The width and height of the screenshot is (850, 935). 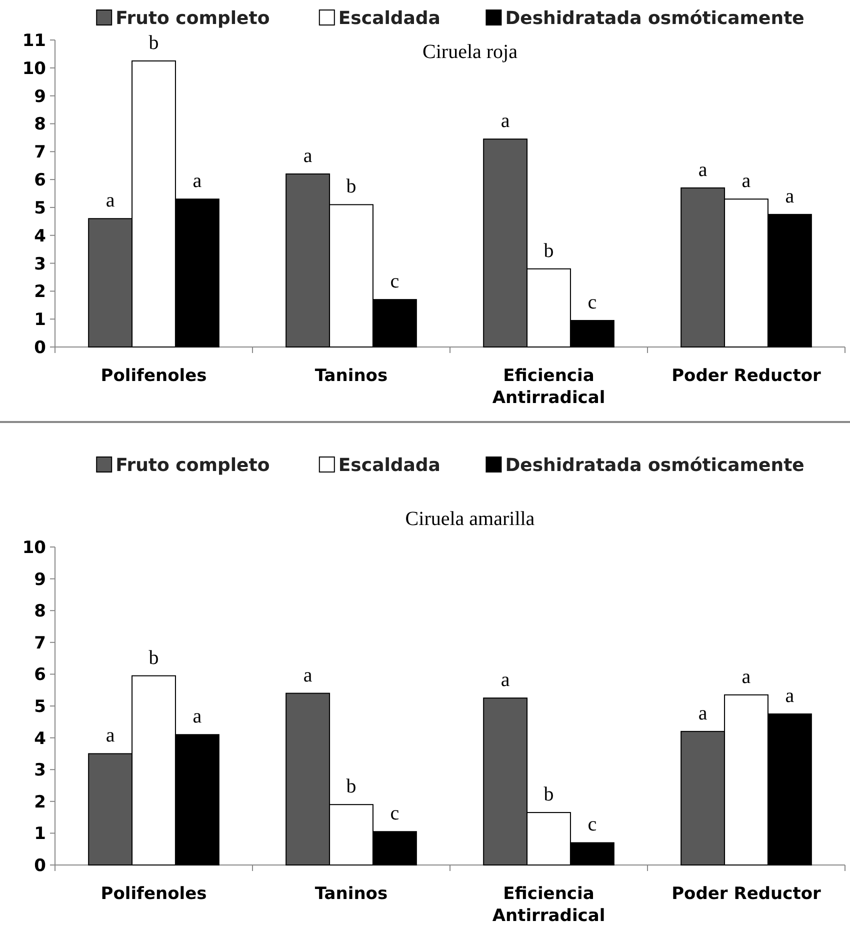 I want to click on chart-title: Ciruela amarilla, so click(x=470, y=519).